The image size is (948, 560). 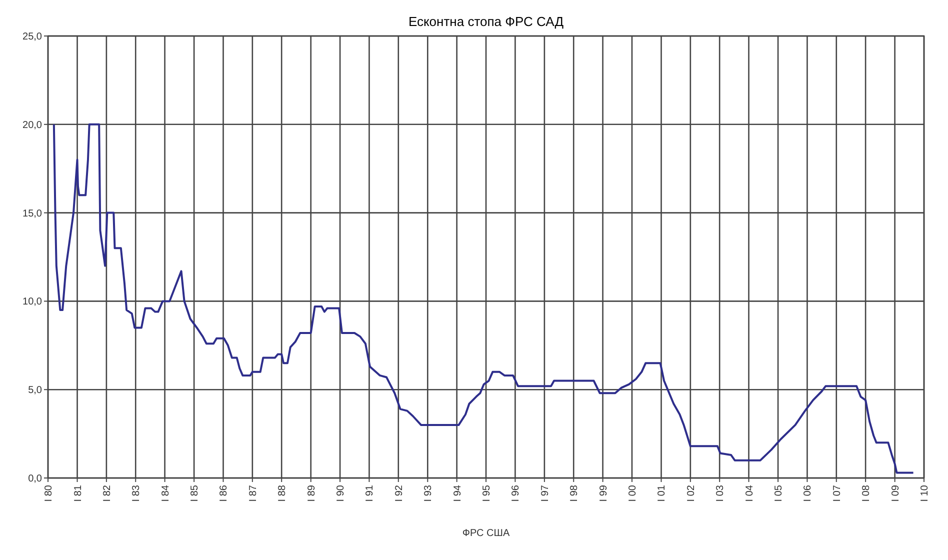 I want to click on x-tick-label: I 85, so click(x=195, y=493).